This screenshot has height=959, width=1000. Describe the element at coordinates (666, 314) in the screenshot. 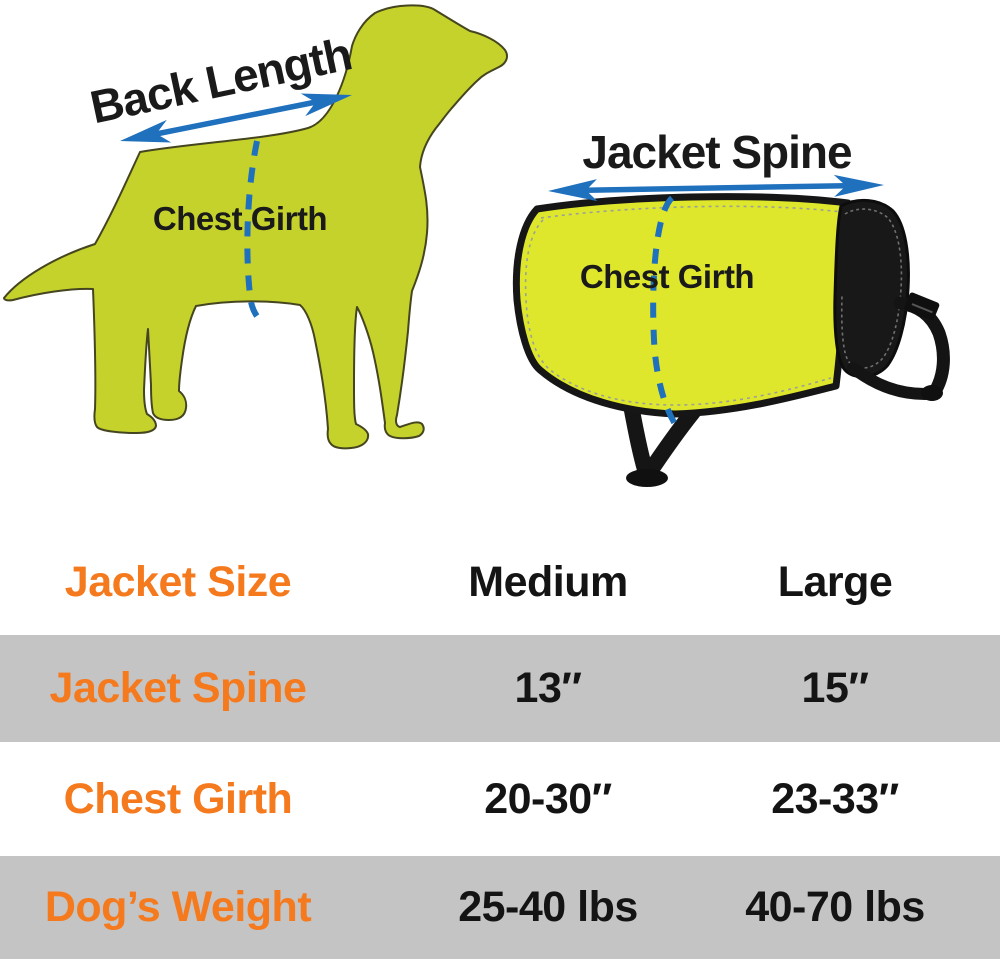

I see `jacket-chest-girth-line` at that location.